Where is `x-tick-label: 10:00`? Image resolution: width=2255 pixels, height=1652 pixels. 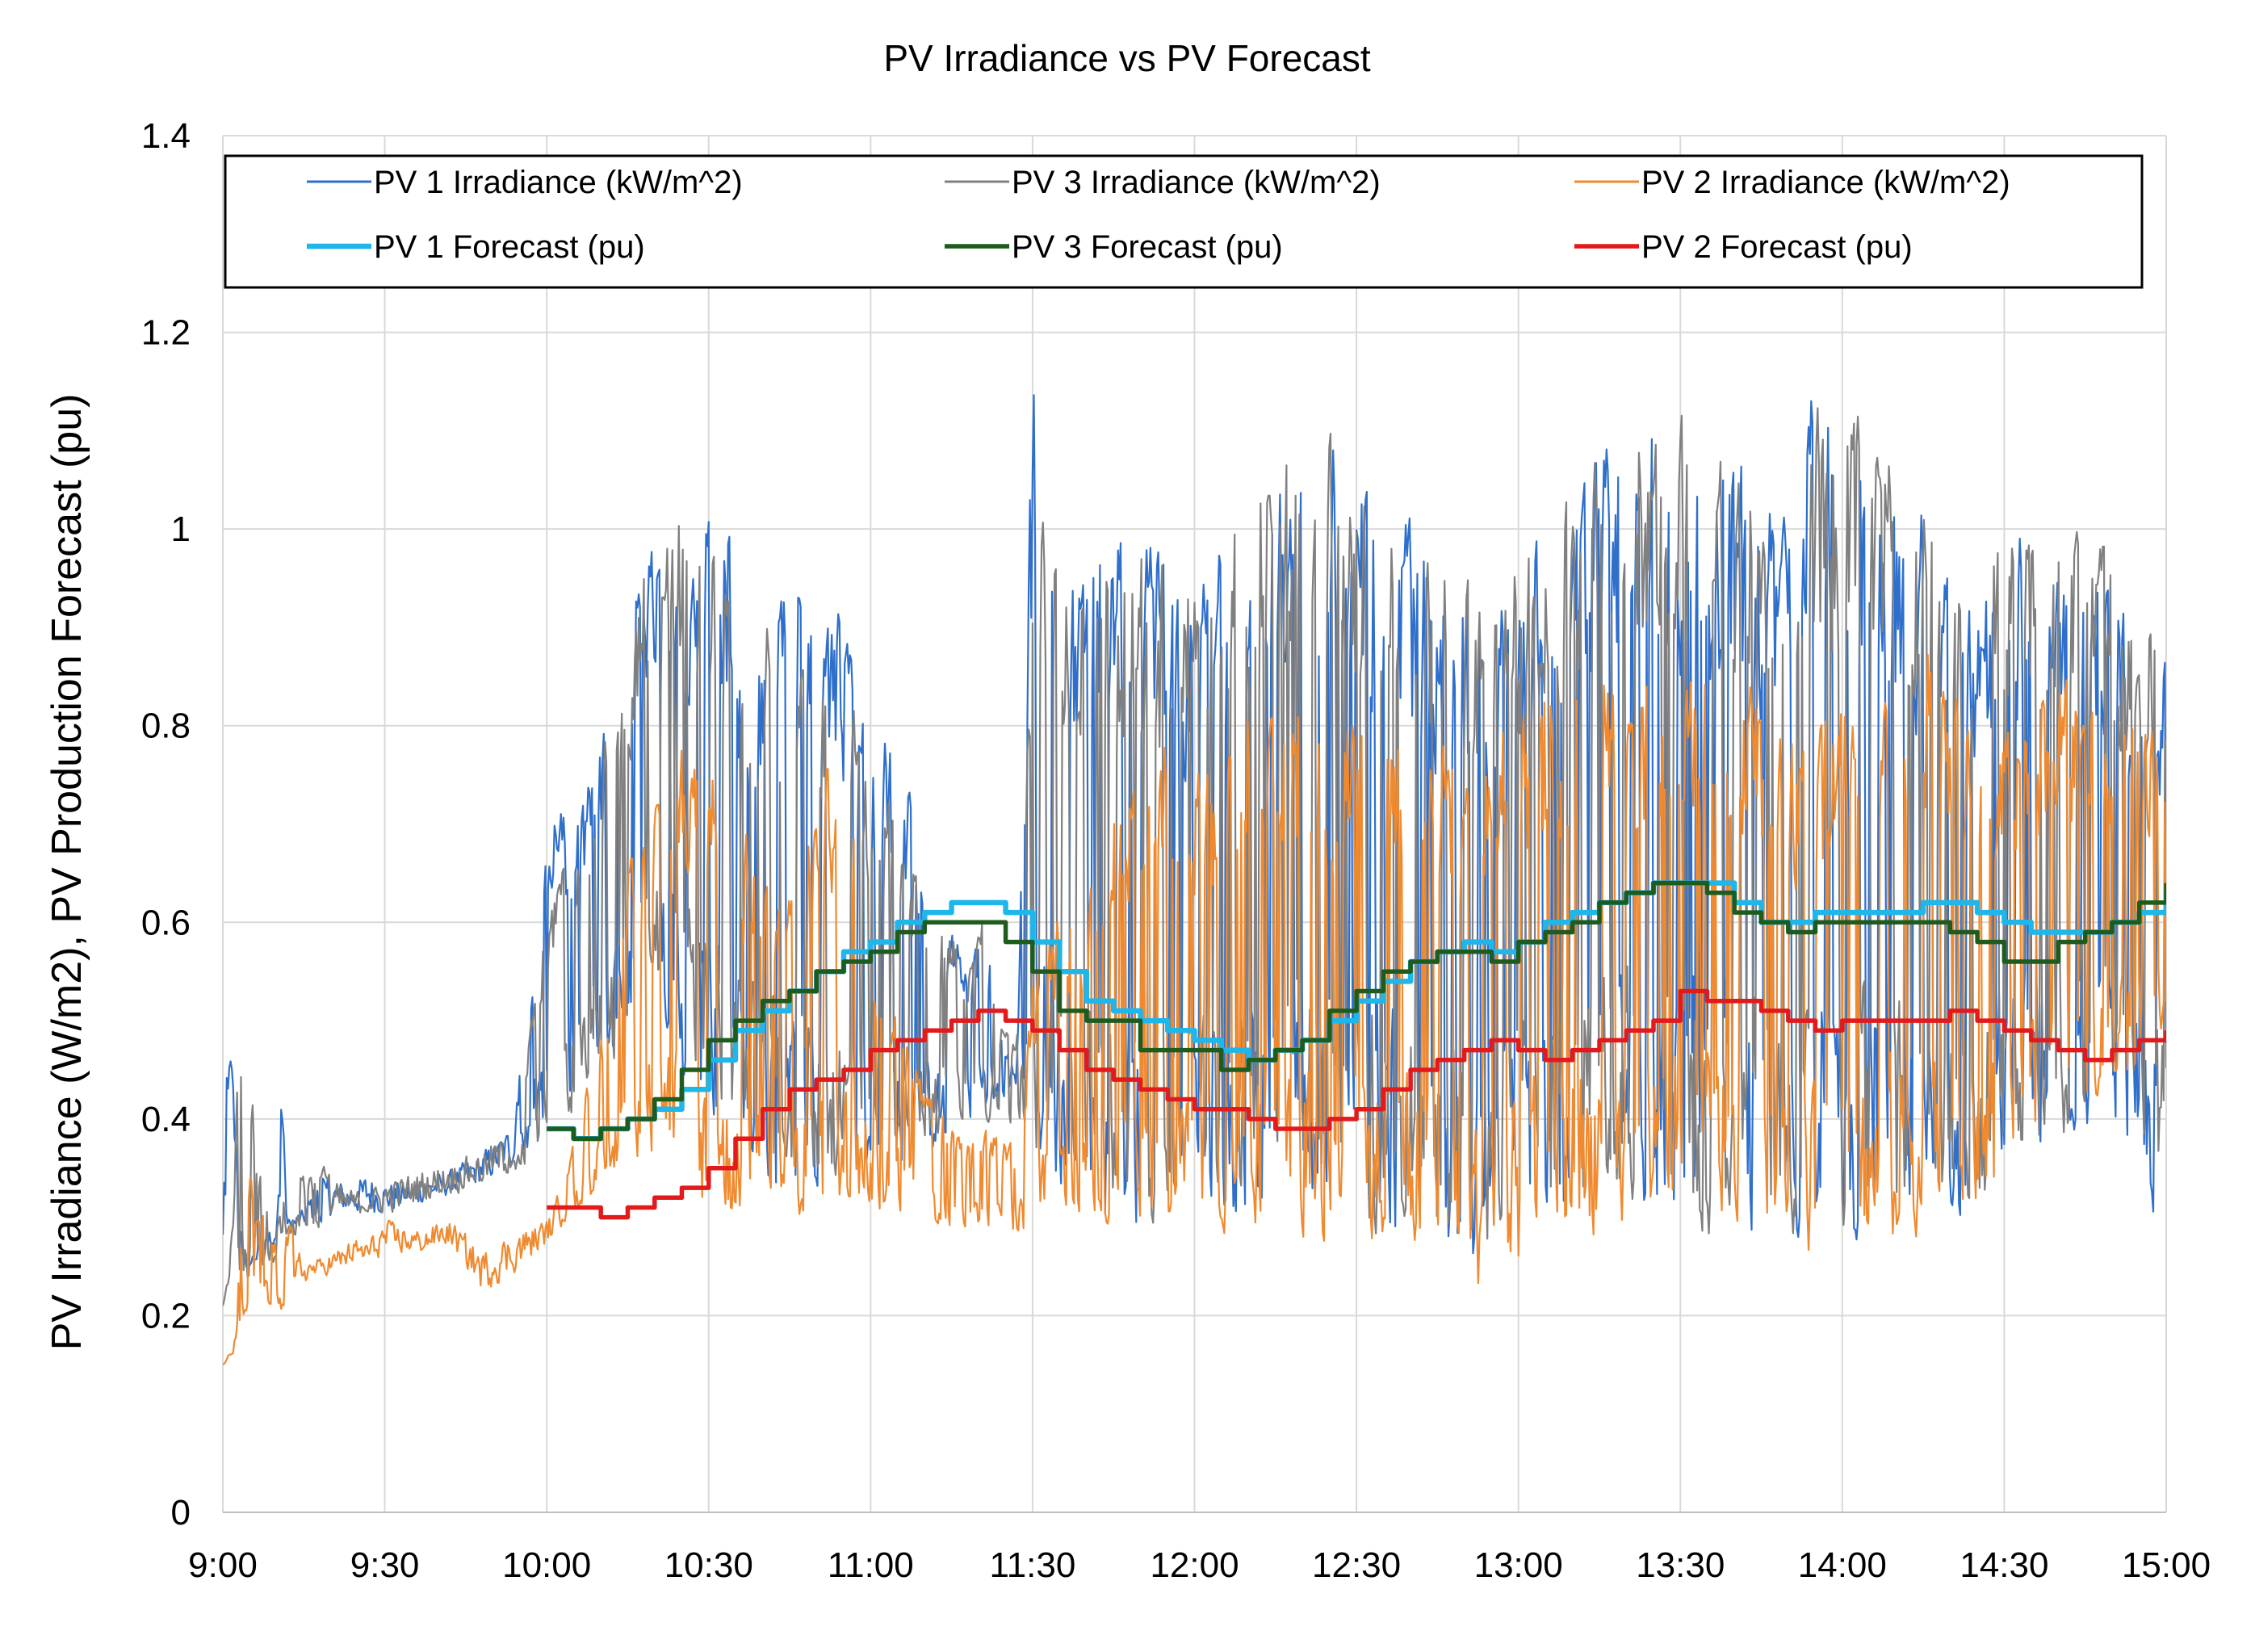 x-tick-label: 10:00 is located at coordinates (546, 1565).